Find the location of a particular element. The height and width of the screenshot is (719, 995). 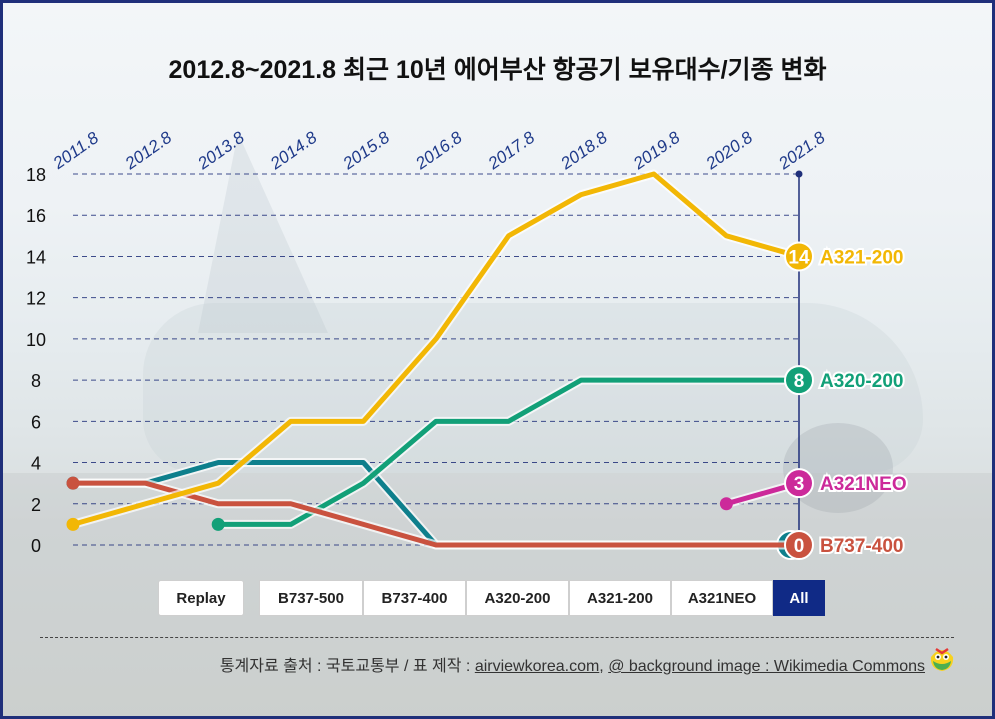

source-prefix: 통계자료 출처 : 국토교통부 / 표 제작 : is located at coordinates (347, 666).